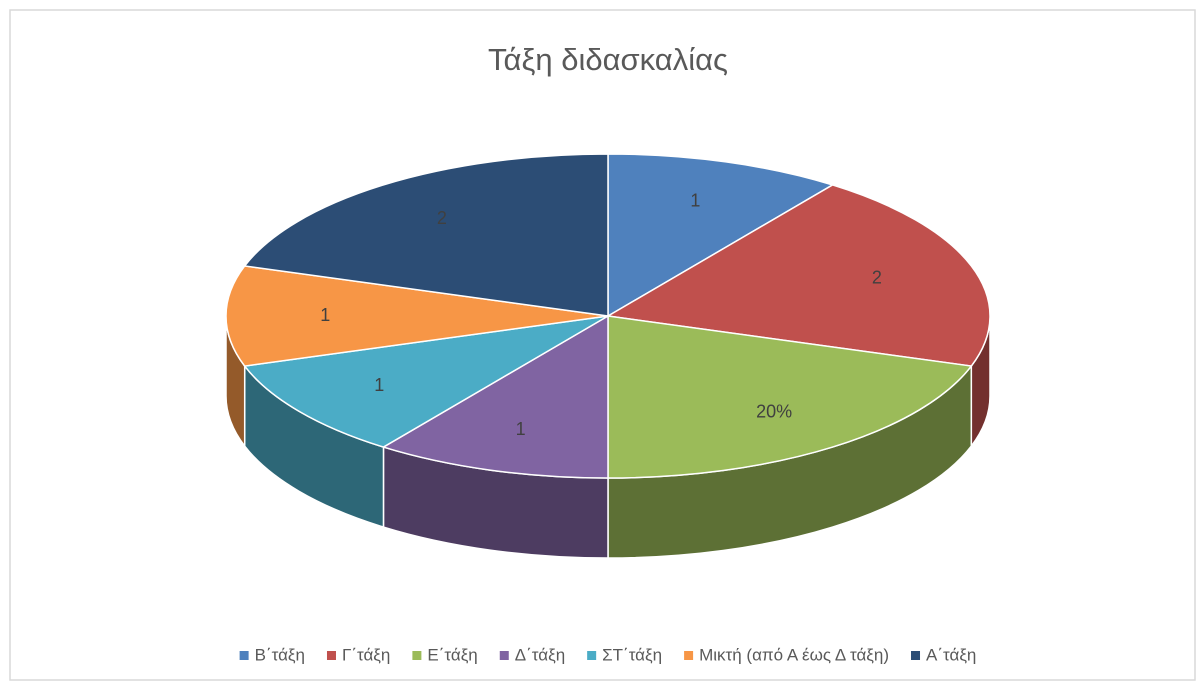  Describe the element at coordinates (540, 654) in the screenshot. I see `legend-label: Δ΄τάξη` at that location.